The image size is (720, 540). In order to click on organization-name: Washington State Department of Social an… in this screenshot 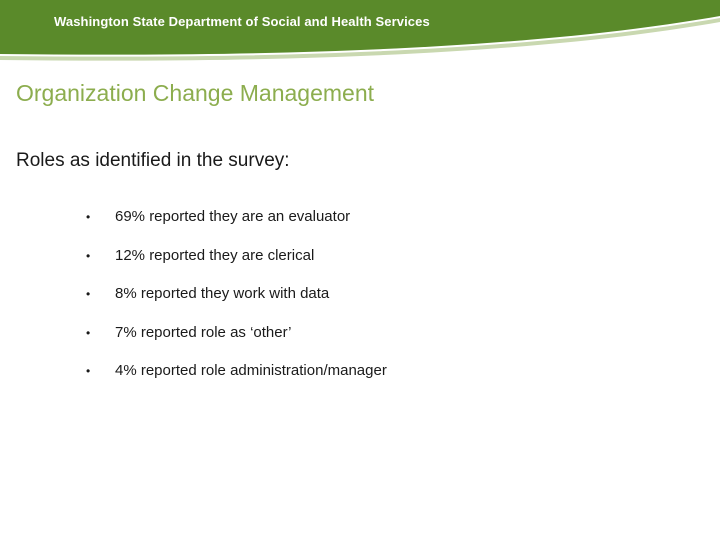, I will do `click(242, 21)`.